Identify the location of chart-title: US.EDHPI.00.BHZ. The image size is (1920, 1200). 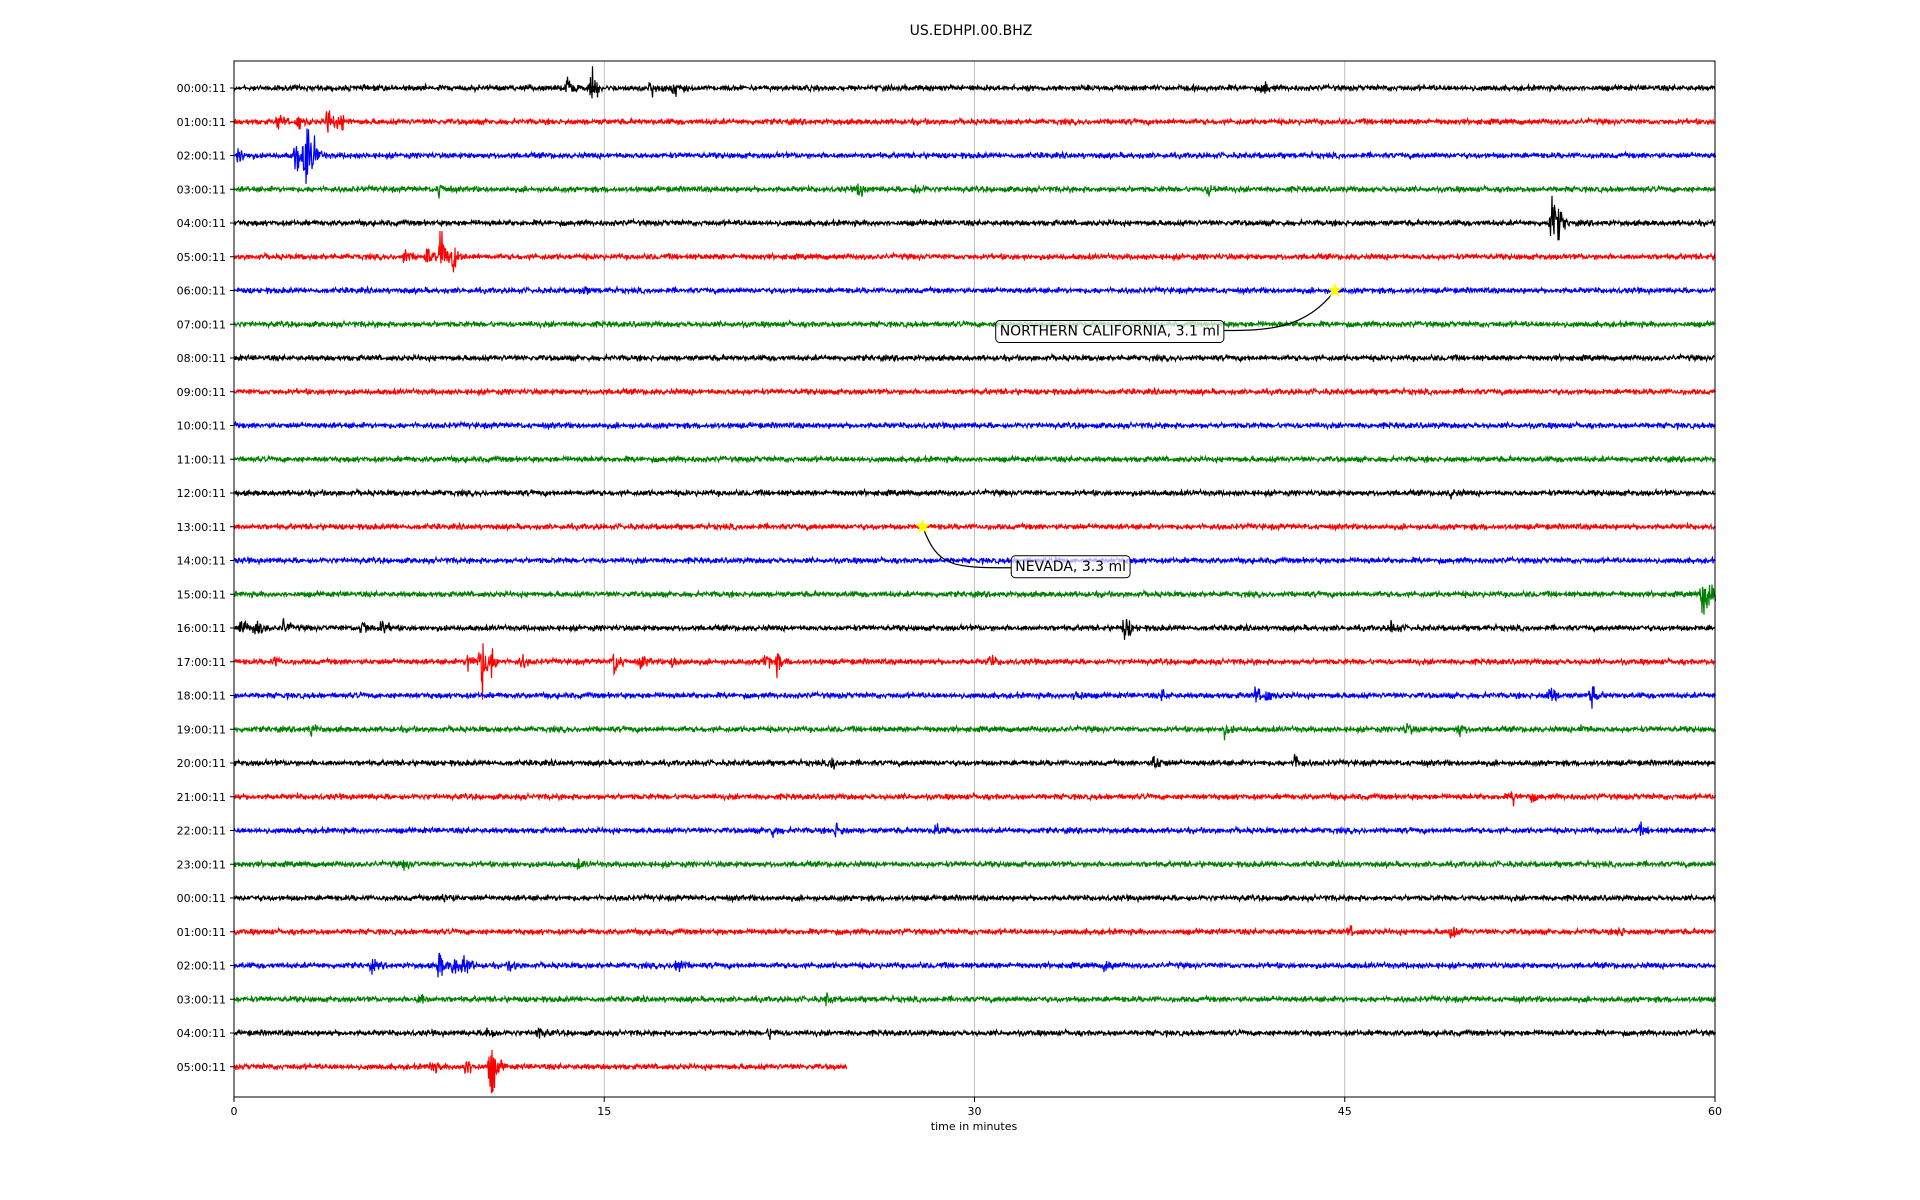
(971, 31).